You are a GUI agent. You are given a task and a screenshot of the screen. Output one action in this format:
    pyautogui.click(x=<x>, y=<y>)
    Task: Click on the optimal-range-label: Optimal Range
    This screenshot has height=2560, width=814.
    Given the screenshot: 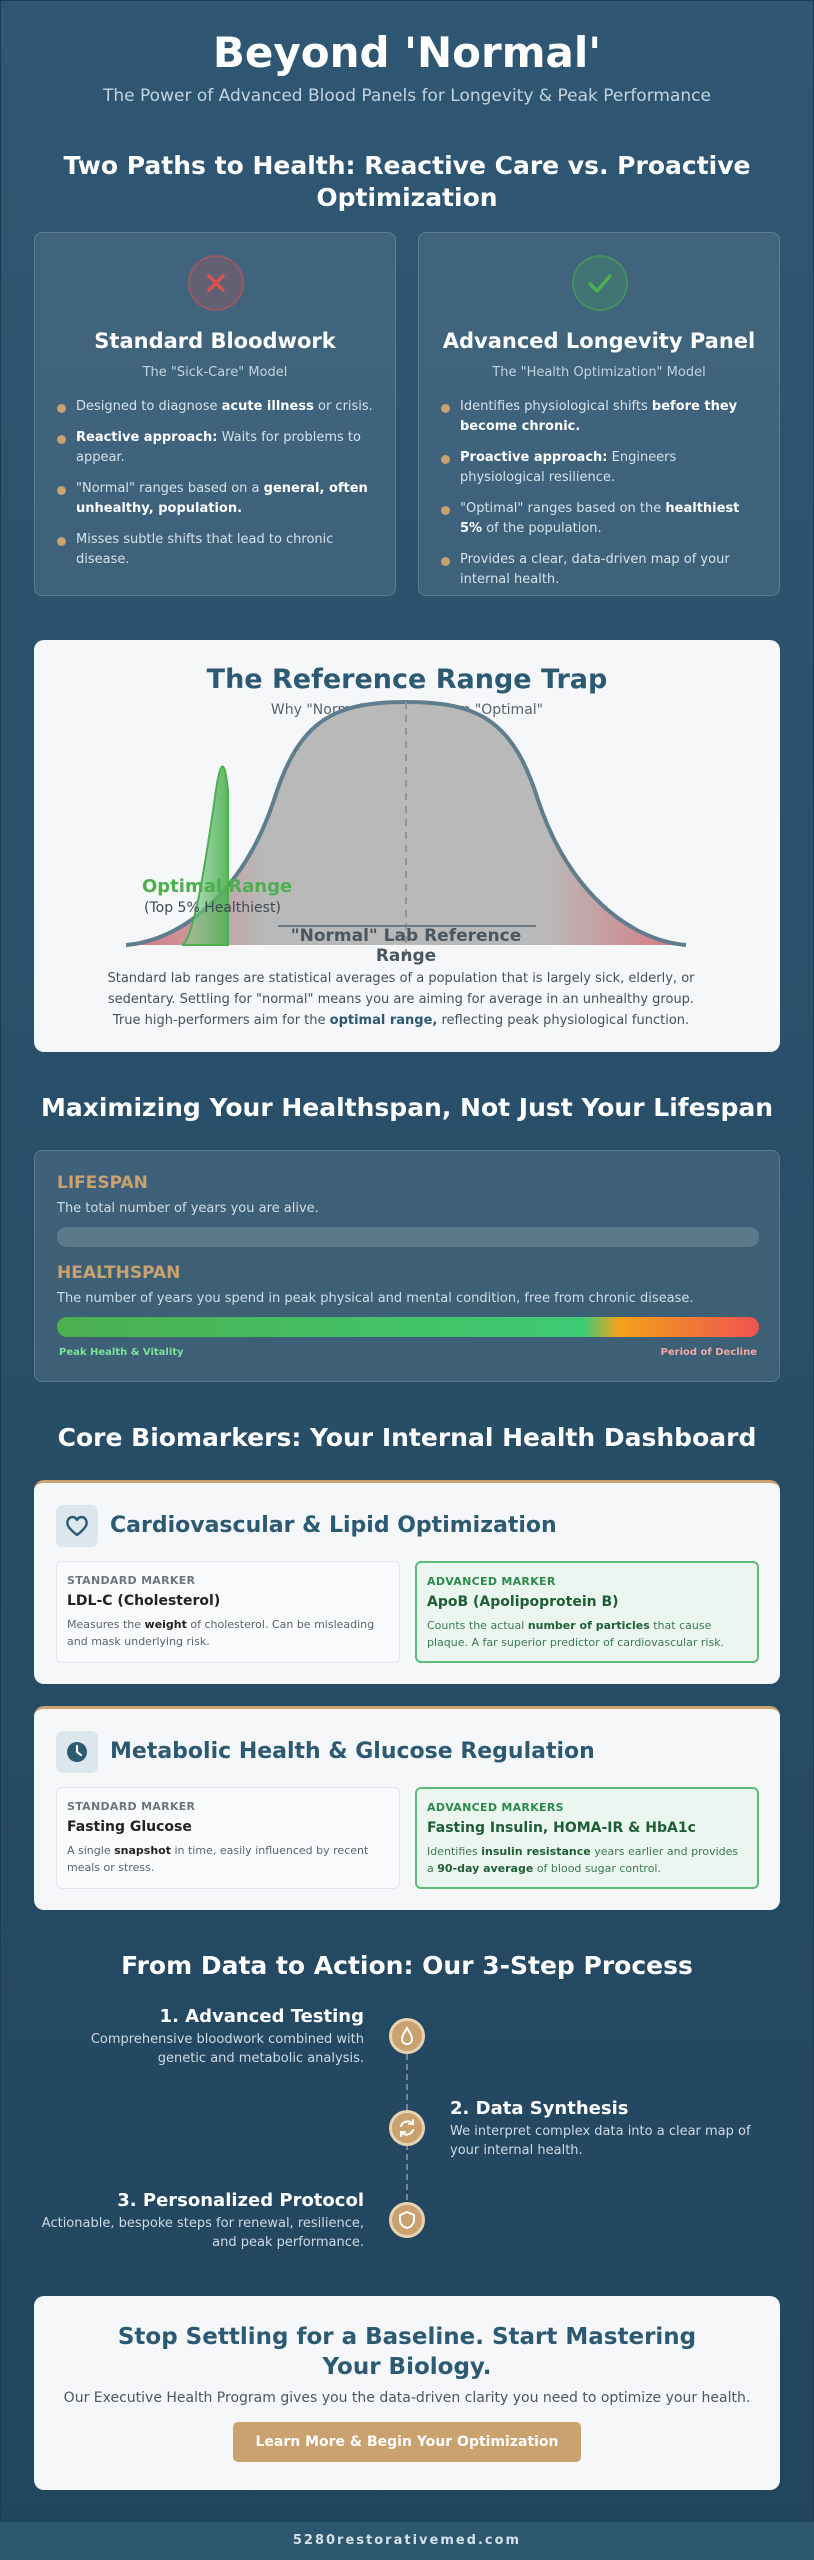 What is the action you would take?
    pyautogui.click(x=217, y=886)
    